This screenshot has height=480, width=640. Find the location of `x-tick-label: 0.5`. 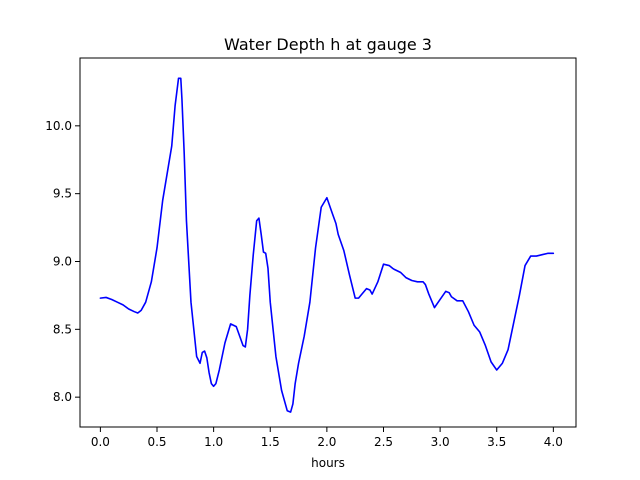

x-tick-label: 0.5 is located at coordinates (156, 442).